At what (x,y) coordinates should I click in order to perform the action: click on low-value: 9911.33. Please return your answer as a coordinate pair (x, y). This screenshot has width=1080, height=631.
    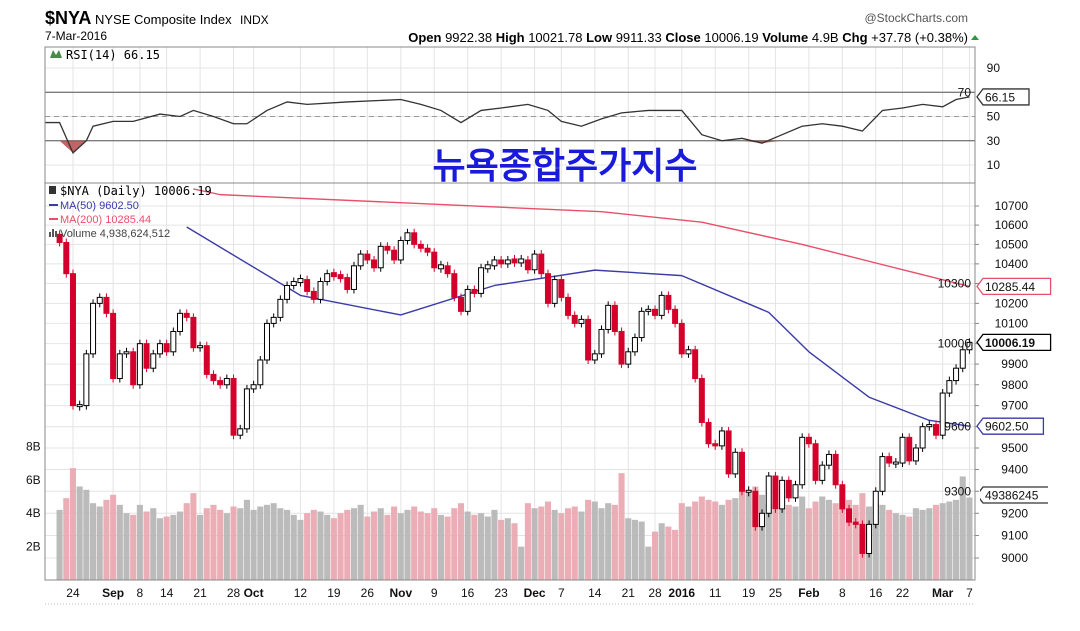
    Looking at the image, I should click on (639, 37).